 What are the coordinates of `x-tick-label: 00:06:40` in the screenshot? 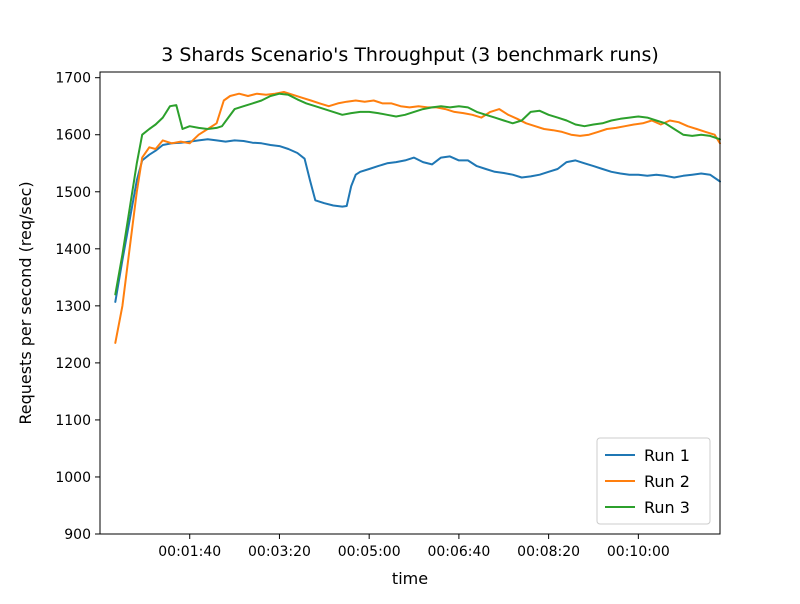 It's located at (458, 552).